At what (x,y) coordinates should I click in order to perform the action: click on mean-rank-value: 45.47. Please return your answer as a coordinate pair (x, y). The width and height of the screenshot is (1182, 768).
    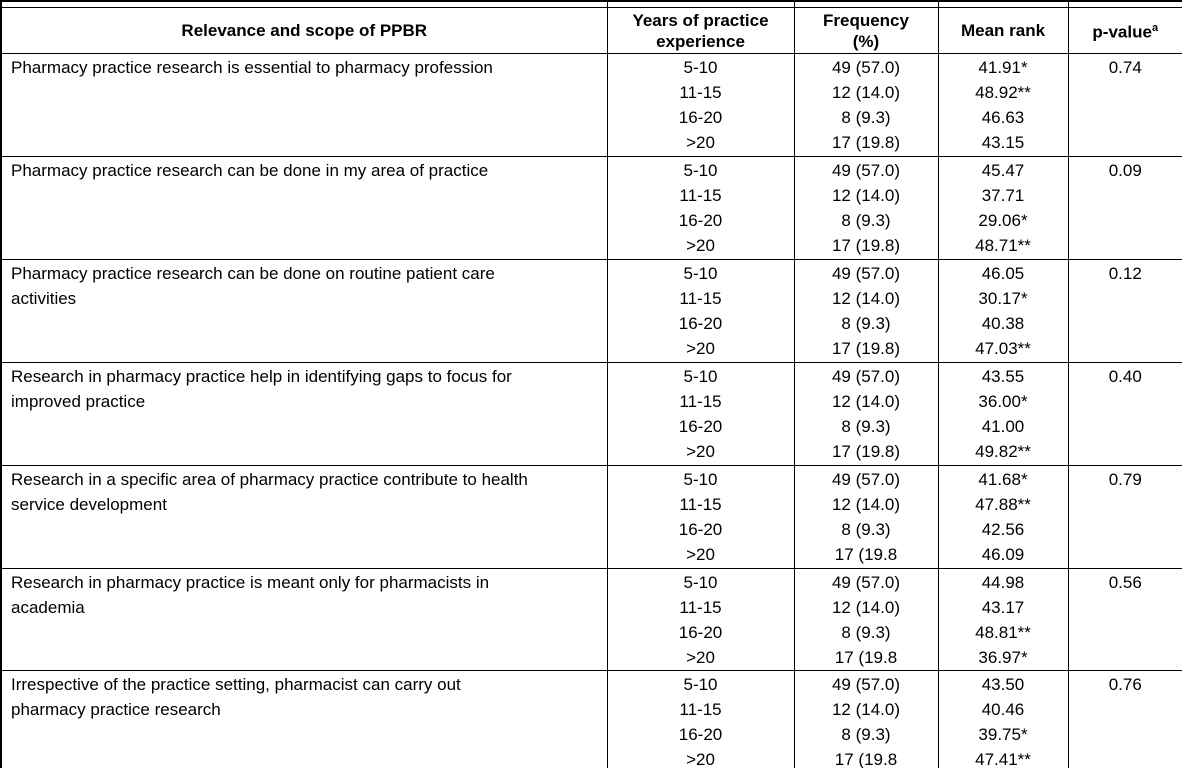
    Looking at the image, I should click on (1003, 170).